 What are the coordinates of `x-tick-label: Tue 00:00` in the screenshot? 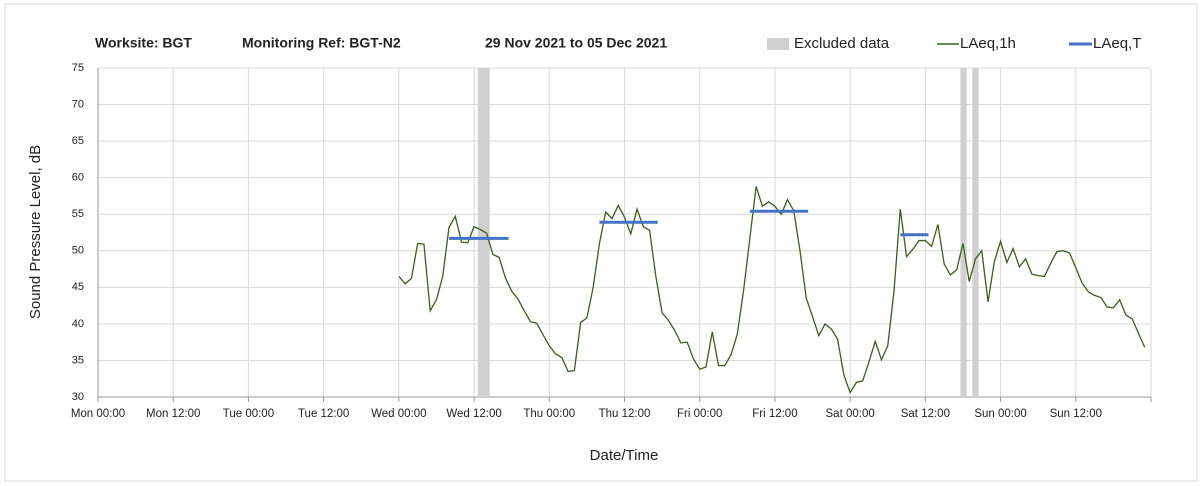 It's located at (248, 414).